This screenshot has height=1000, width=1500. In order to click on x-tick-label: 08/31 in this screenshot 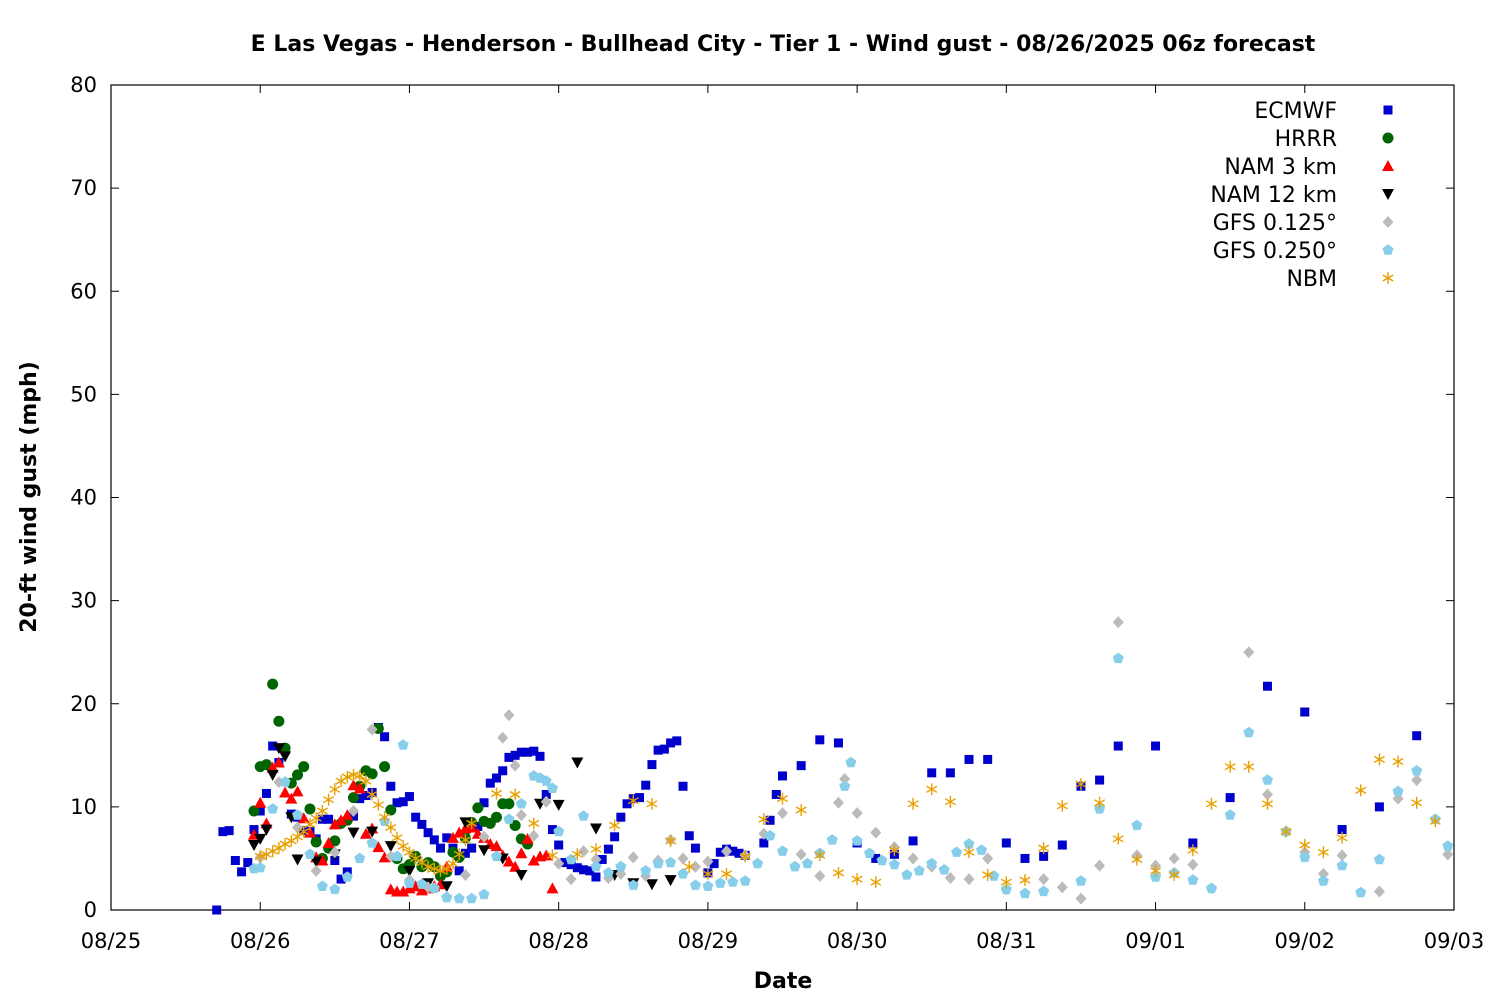, I will do `click(1006, 941)`.